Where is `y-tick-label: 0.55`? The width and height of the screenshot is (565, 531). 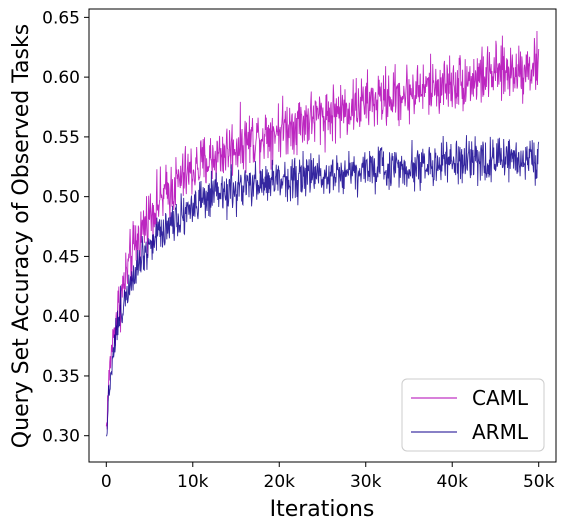
y-tick-label: 0.55 is located at coordinates (61, 138).